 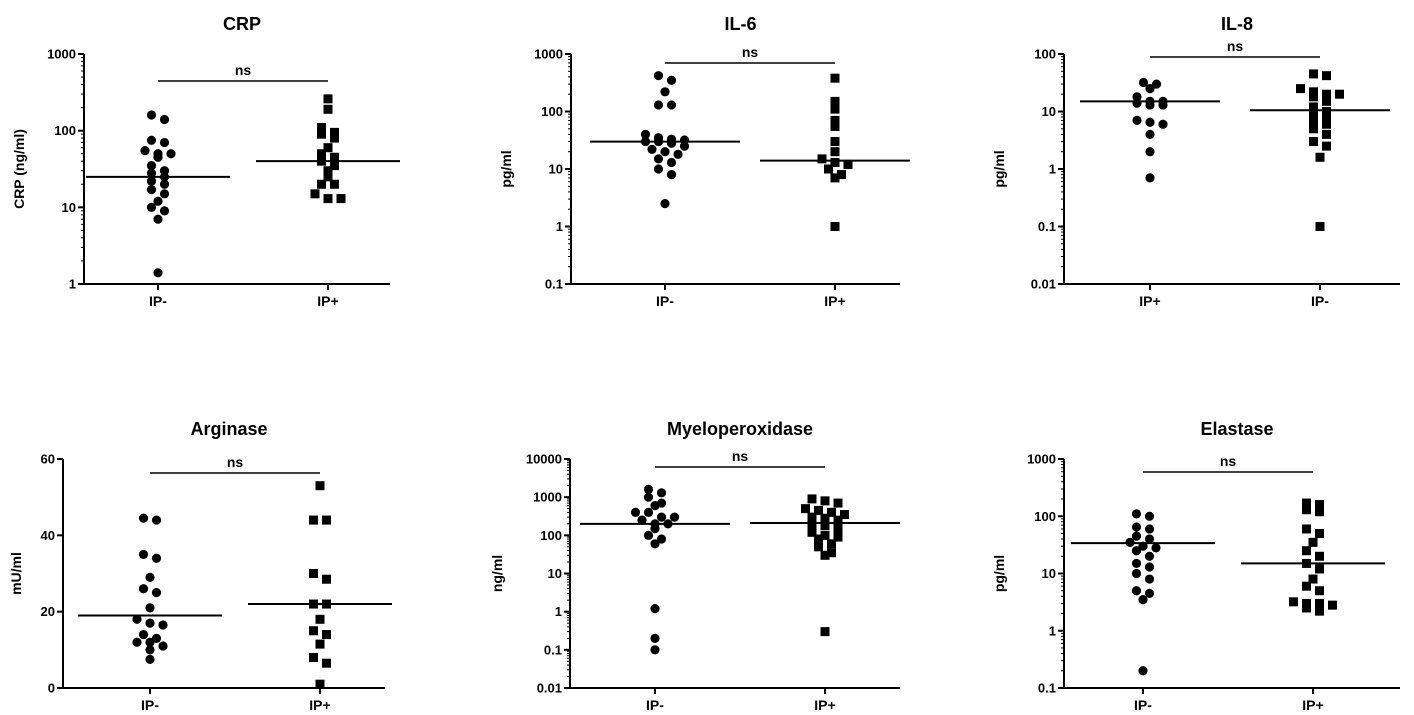 What do you see at coordinates (554, 284) in the screenshot?
I see `y-tick-label: 0.1` at bounding box center [554, 284].